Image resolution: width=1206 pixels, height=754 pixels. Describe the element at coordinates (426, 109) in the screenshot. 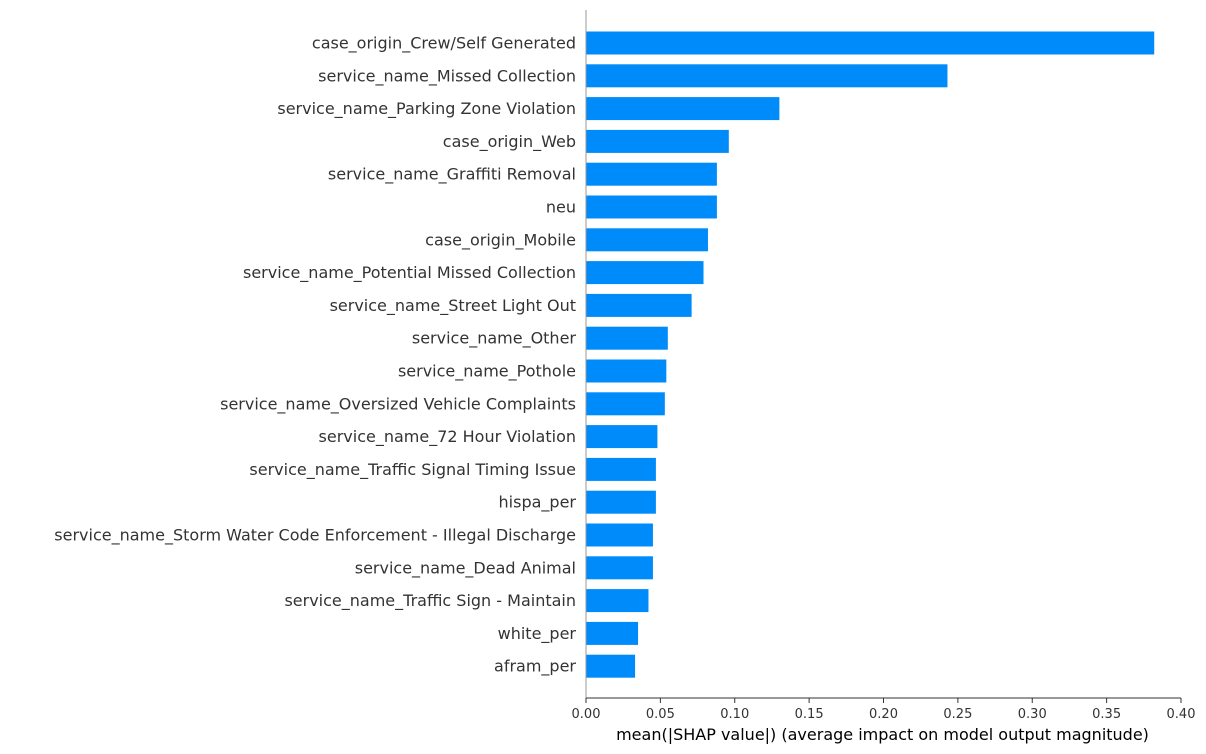

I see `category-label-2: service_name_Parking Zone Violation` at that location.